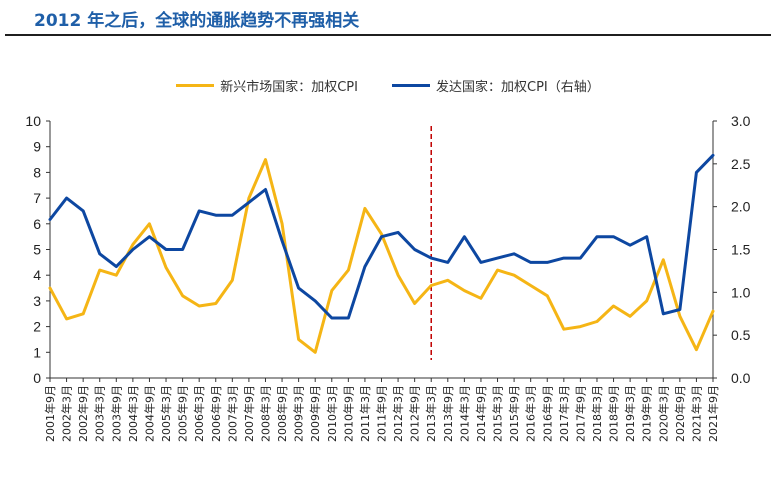 This screenshot has width=776, height=487. What do you see at coordinates (282, 413) in the screenshot?
I see `x-tick-label: 2008年9月` at bounding box center [282, 413].